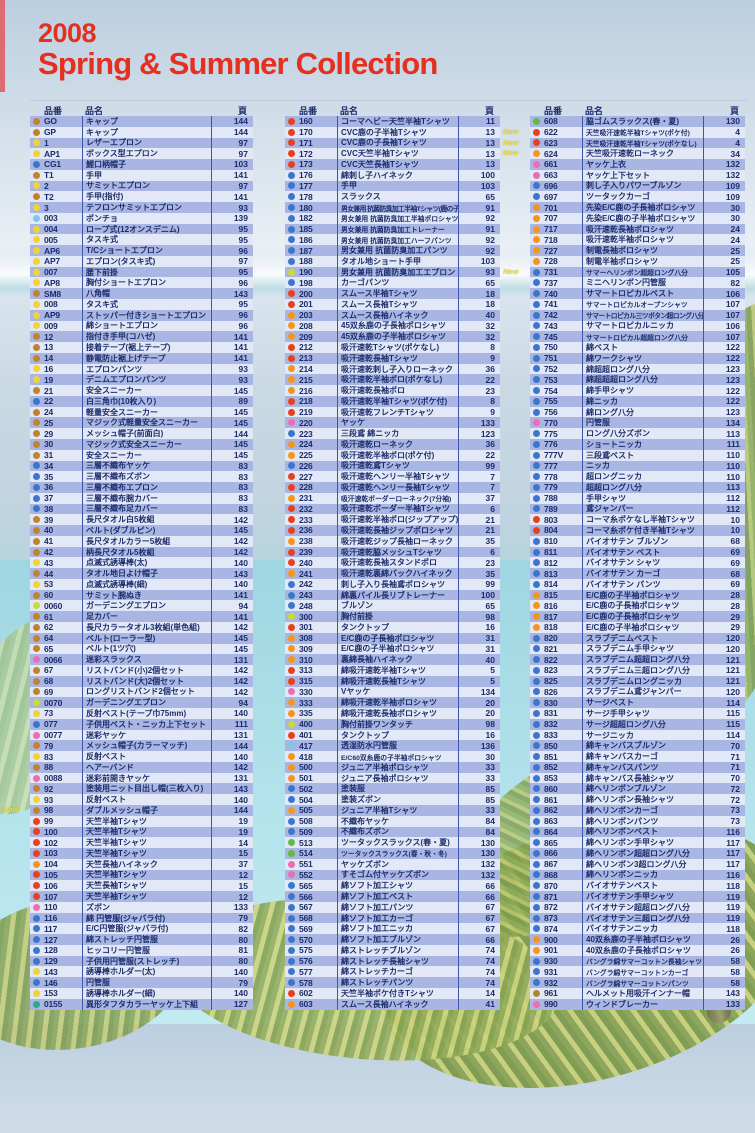  What do you see at coordinates (240, 907) in the screenshot?
I see `page-number: 133` at bounding box center [240, 907].